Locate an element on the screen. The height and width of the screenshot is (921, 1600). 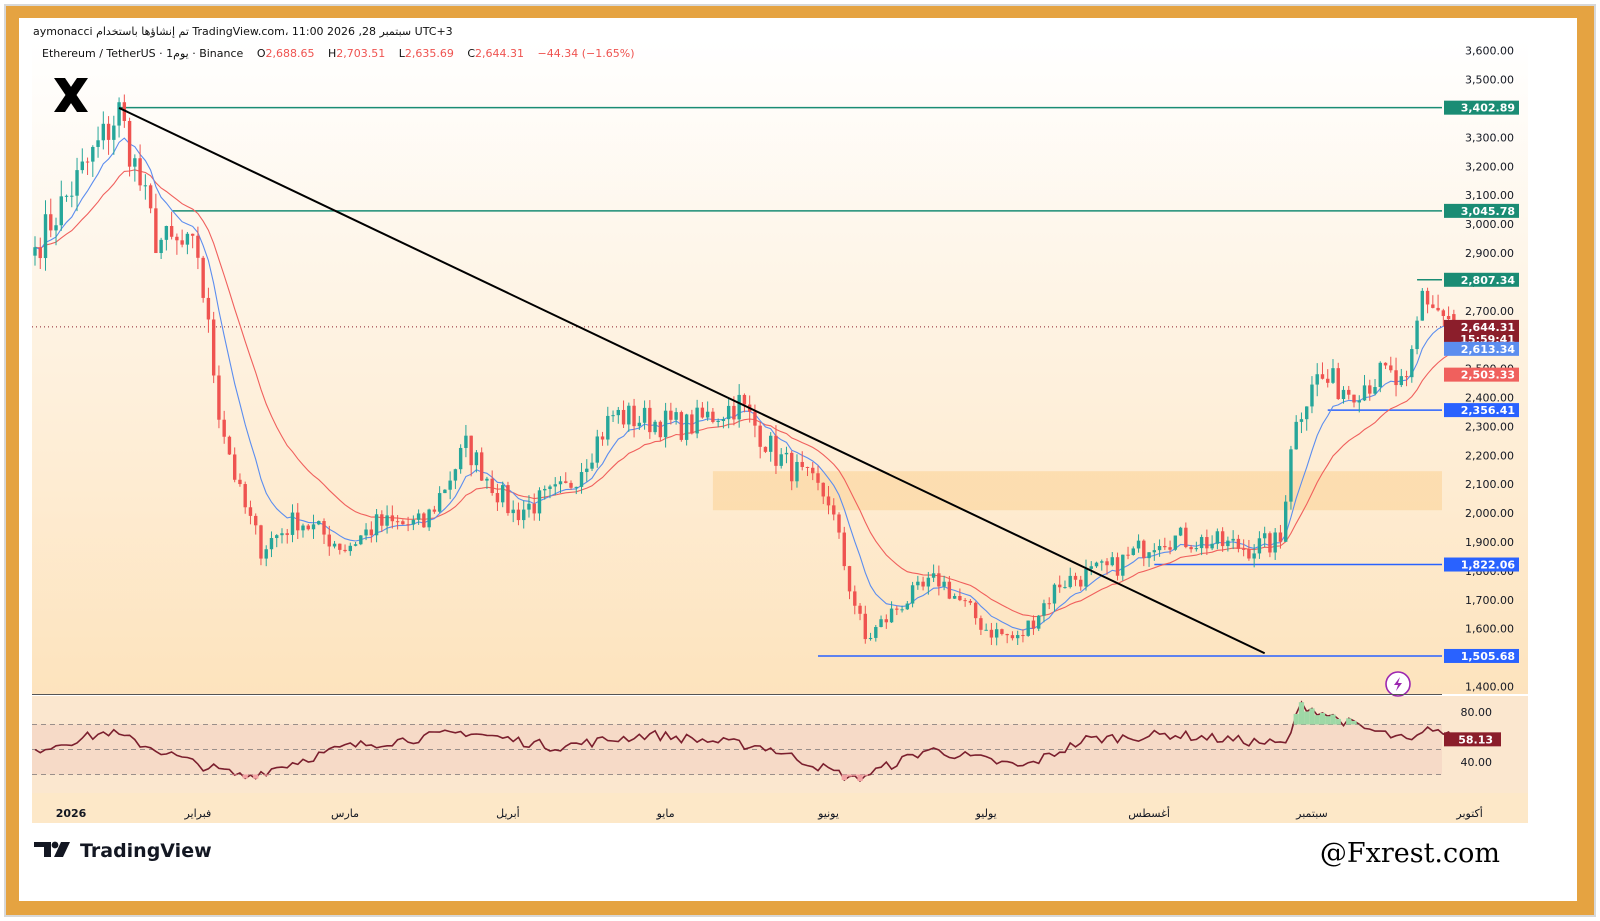
level-3045-tag: 3,045.78 is located at coordinates (1488, 211).